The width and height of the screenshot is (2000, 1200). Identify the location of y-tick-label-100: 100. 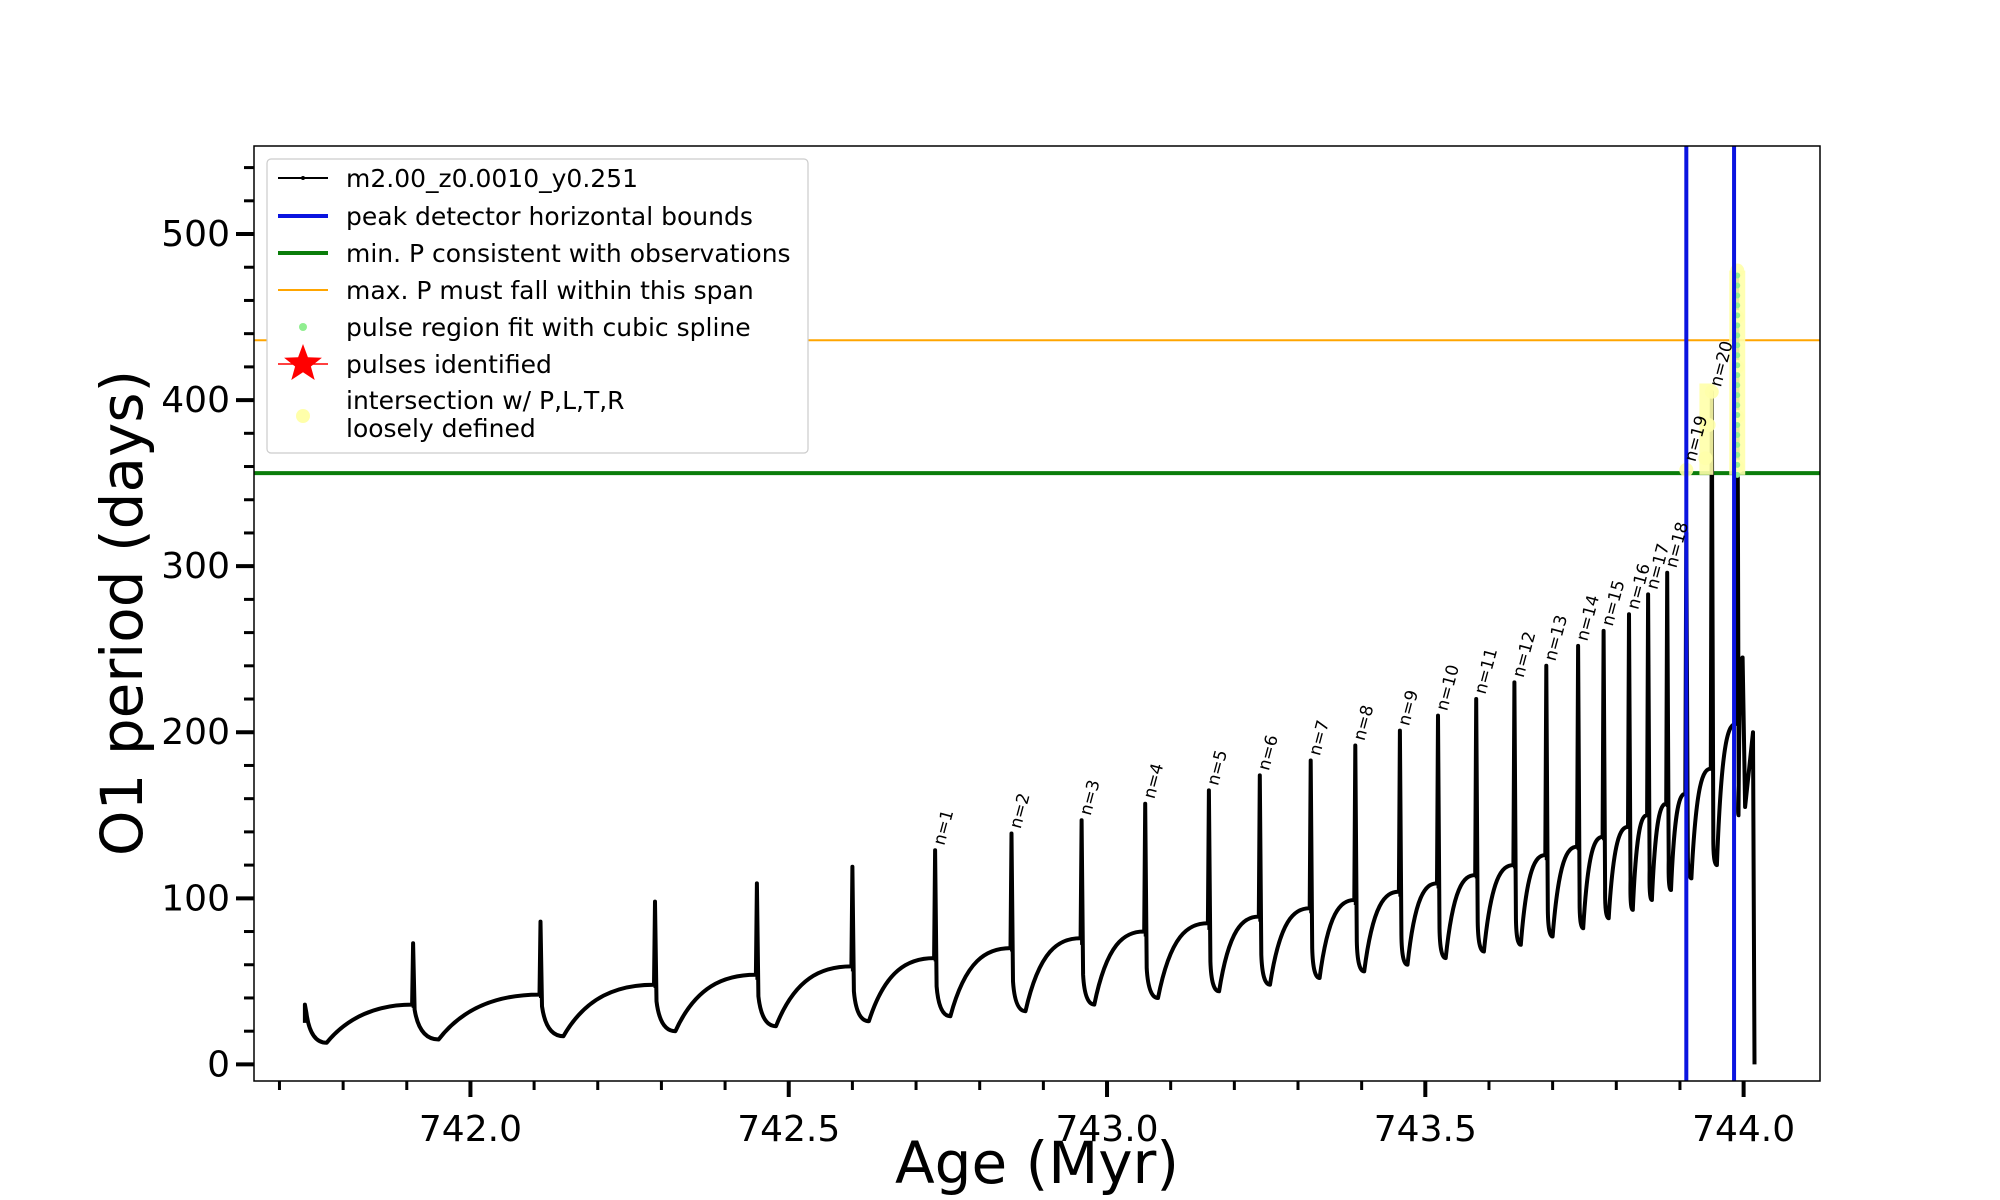
(195, 898).